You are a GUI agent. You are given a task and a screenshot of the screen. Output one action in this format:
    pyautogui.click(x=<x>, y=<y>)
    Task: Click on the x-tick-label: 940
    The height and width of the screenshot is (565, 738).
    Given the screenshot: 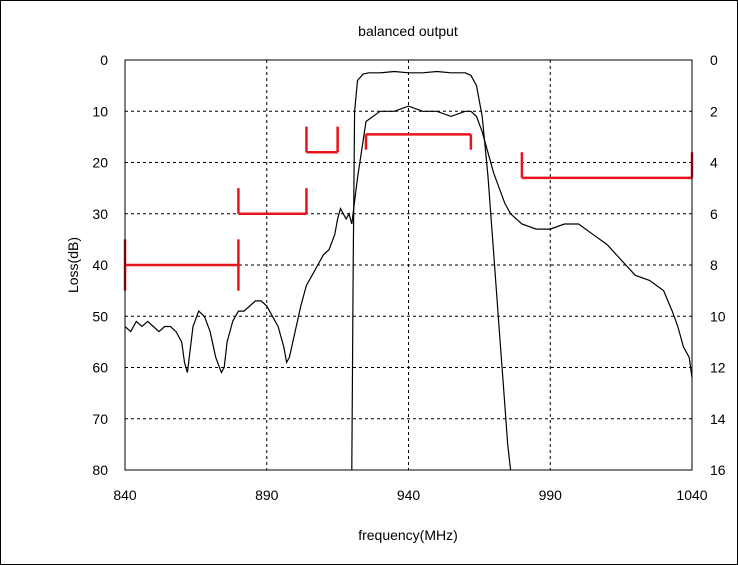 What is the action you would take?
    pyautogui.click(x=409, y=495)
    